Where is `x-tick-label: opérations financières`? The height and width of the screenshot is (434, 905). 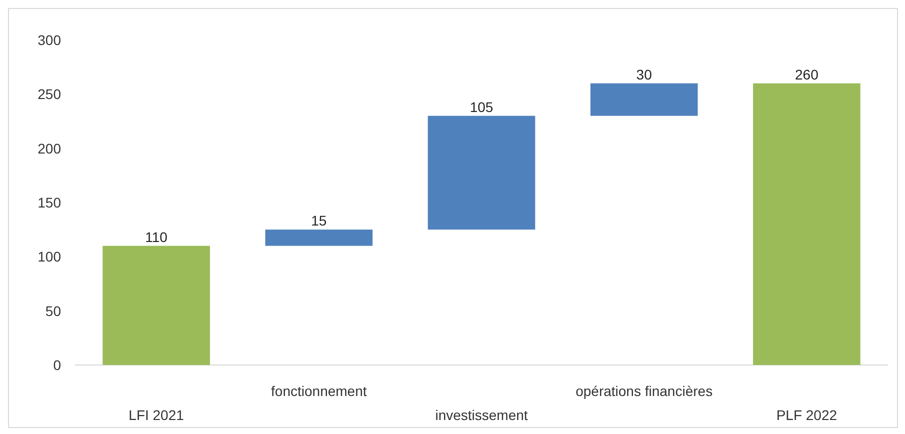 x-tick-label: opérations financières is located at coordinates (644, 391).